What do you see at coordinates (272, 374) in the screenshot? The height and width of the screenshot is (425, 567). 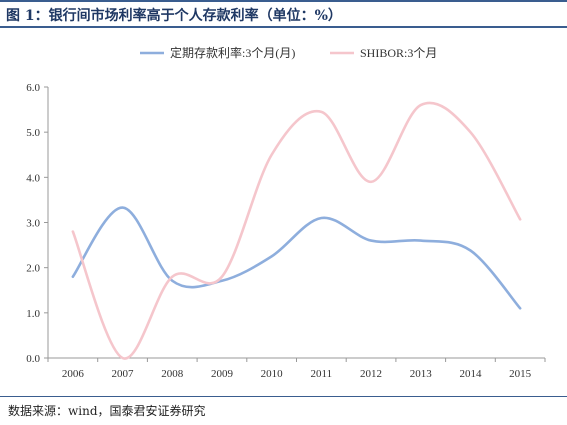 I see `x-tick-label: 2010` at bounding box center [272, 374].